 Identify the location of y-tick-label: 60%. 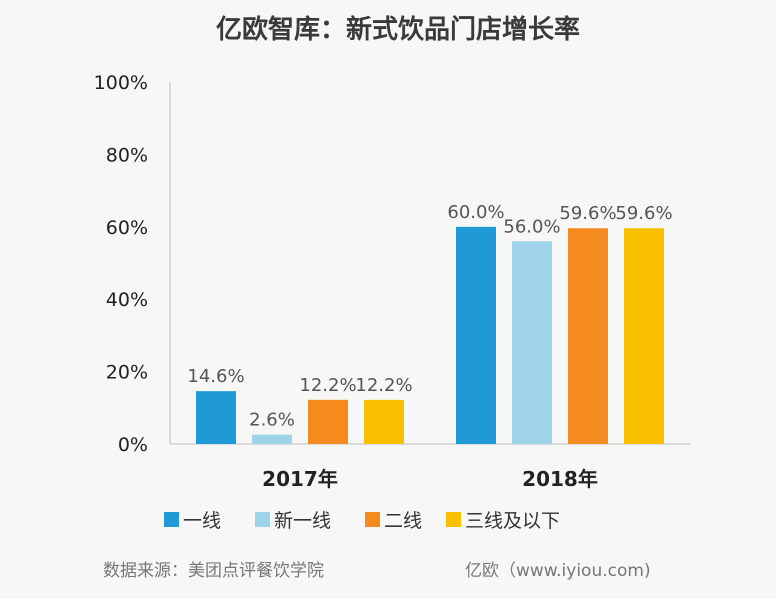
(127, 228).